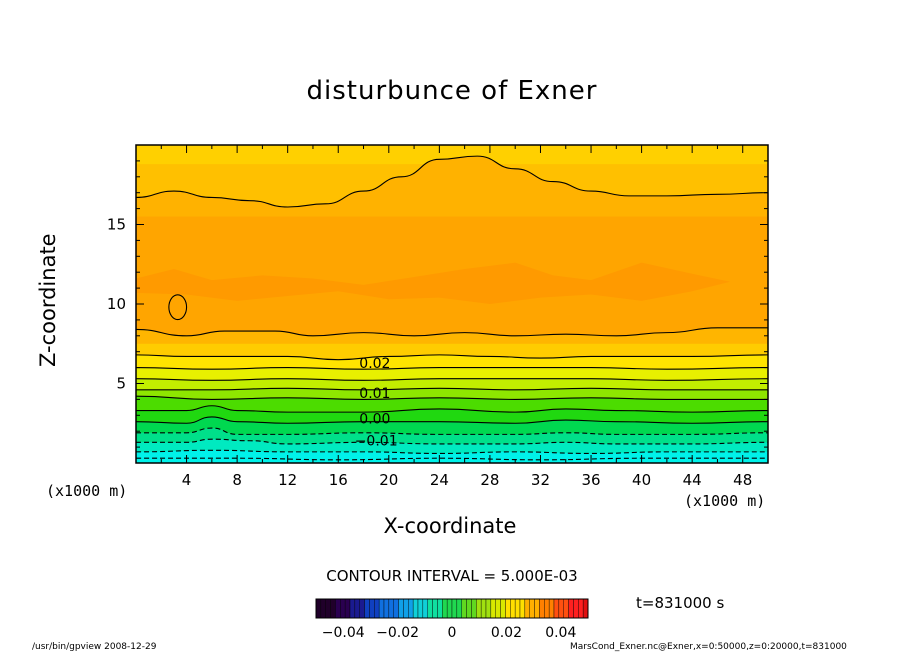  Describe the element at coordinates (397, 633) in the screenshot. I see `colorbar-tick-label: −0.02` at that location.